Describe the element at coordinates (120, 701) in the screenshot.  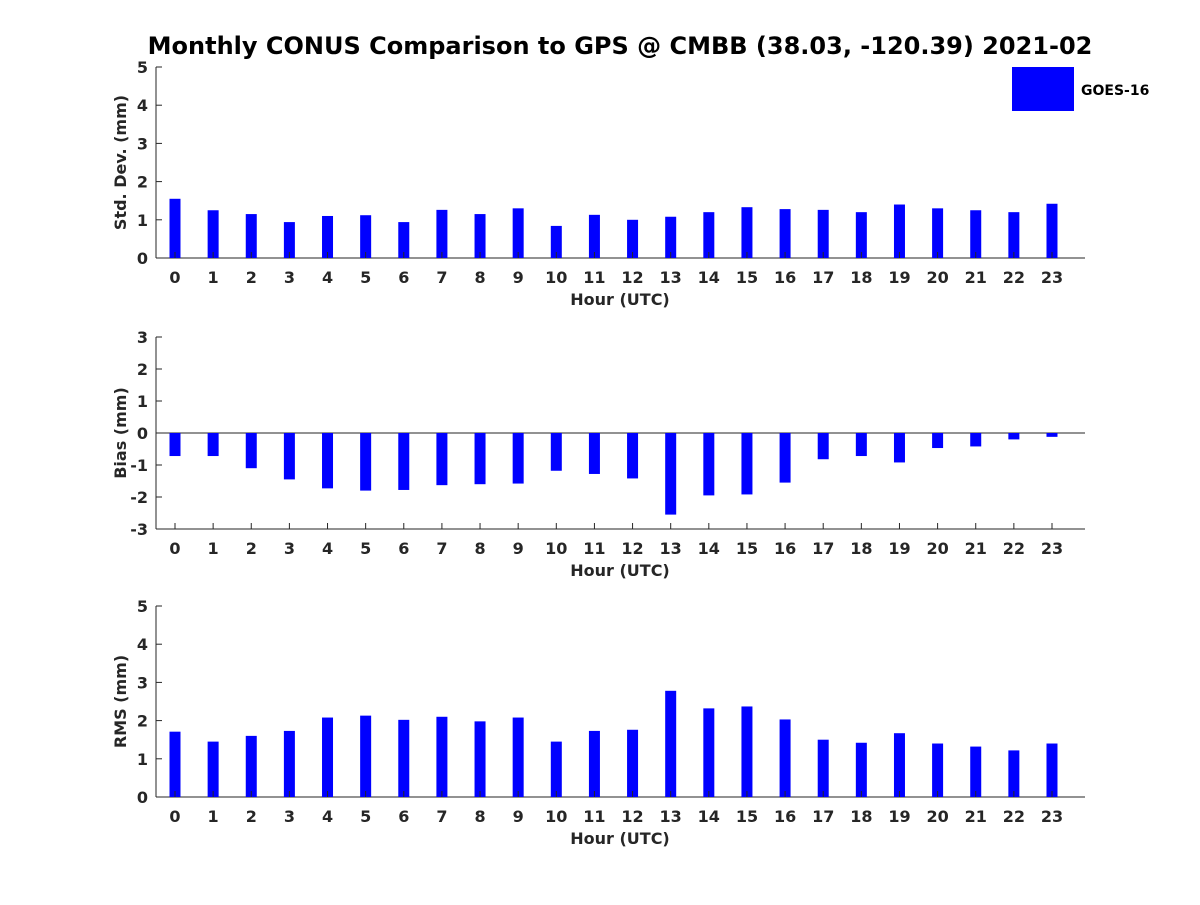
I see `y-axis-label: RMS (mm)` at that location.